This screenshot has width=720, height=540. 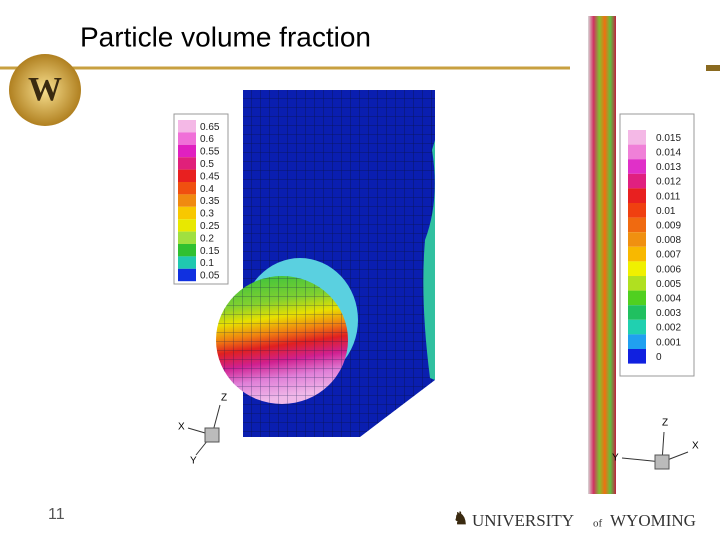 I want to click on legend-label: 0.35, so click(x=210, y=201).